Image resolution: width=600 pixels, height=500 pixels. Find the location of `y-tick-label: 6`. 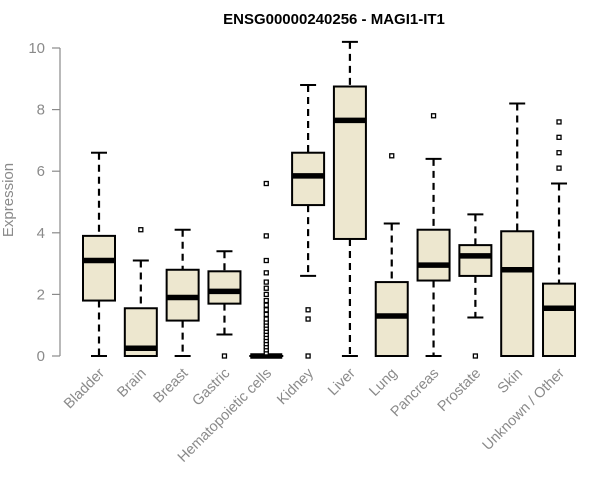

y-tick-label: 6 is located at coordinates (41, 171).